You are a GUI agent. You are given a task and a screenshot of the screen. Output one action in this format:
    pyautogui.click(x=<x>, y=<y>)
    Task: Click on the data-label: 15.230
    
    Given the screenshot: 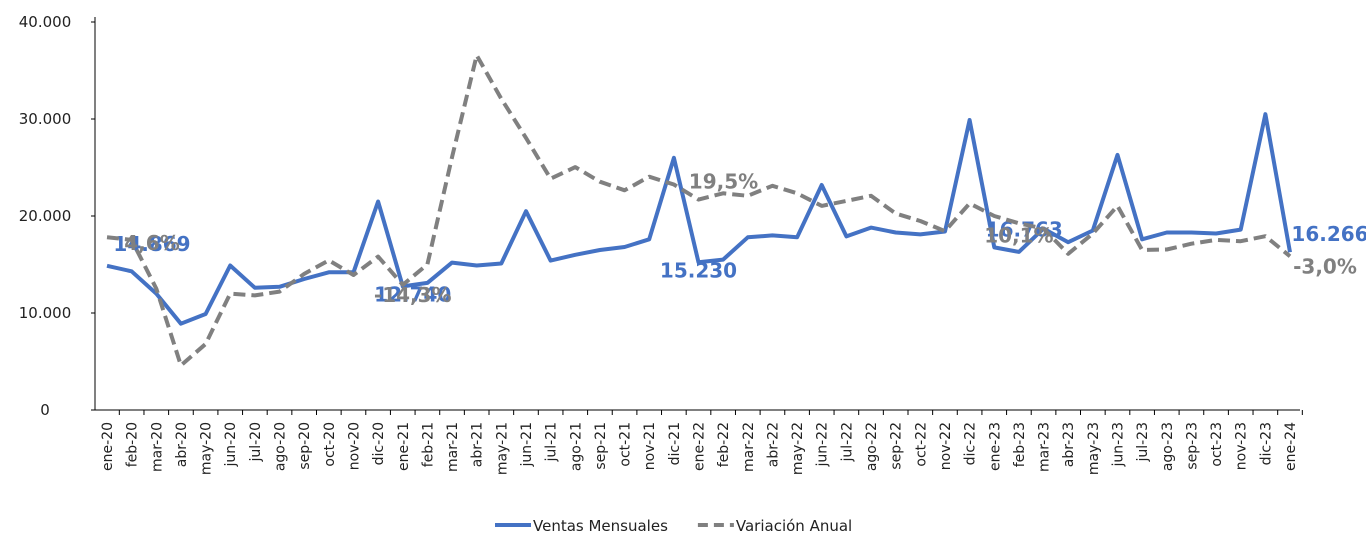 What is the action you would take?
    pyautogui.click(x=698, y=270)
    